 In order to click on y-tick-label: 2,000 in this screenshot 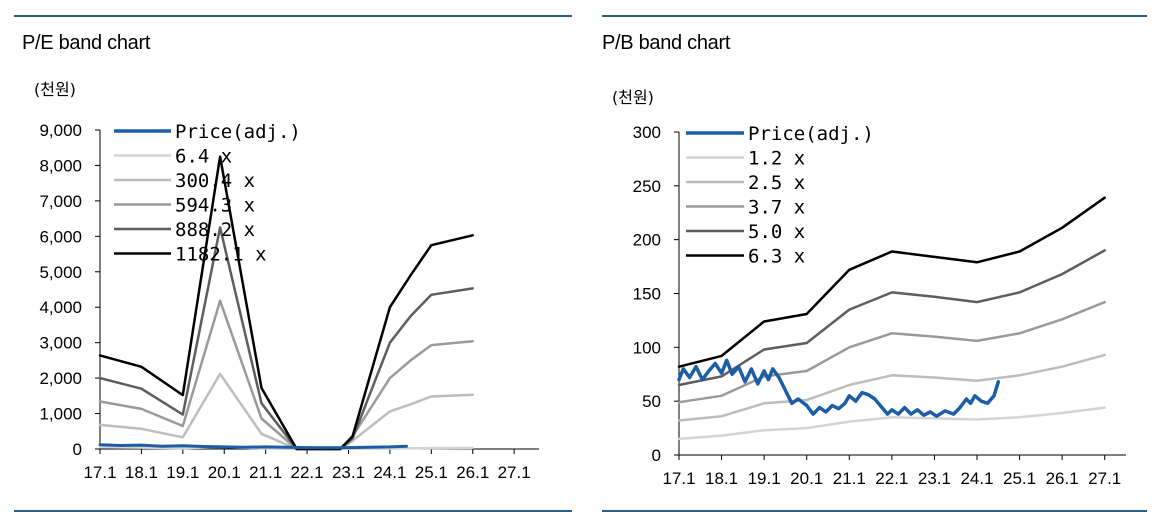, I will do `click(60, 378)`.